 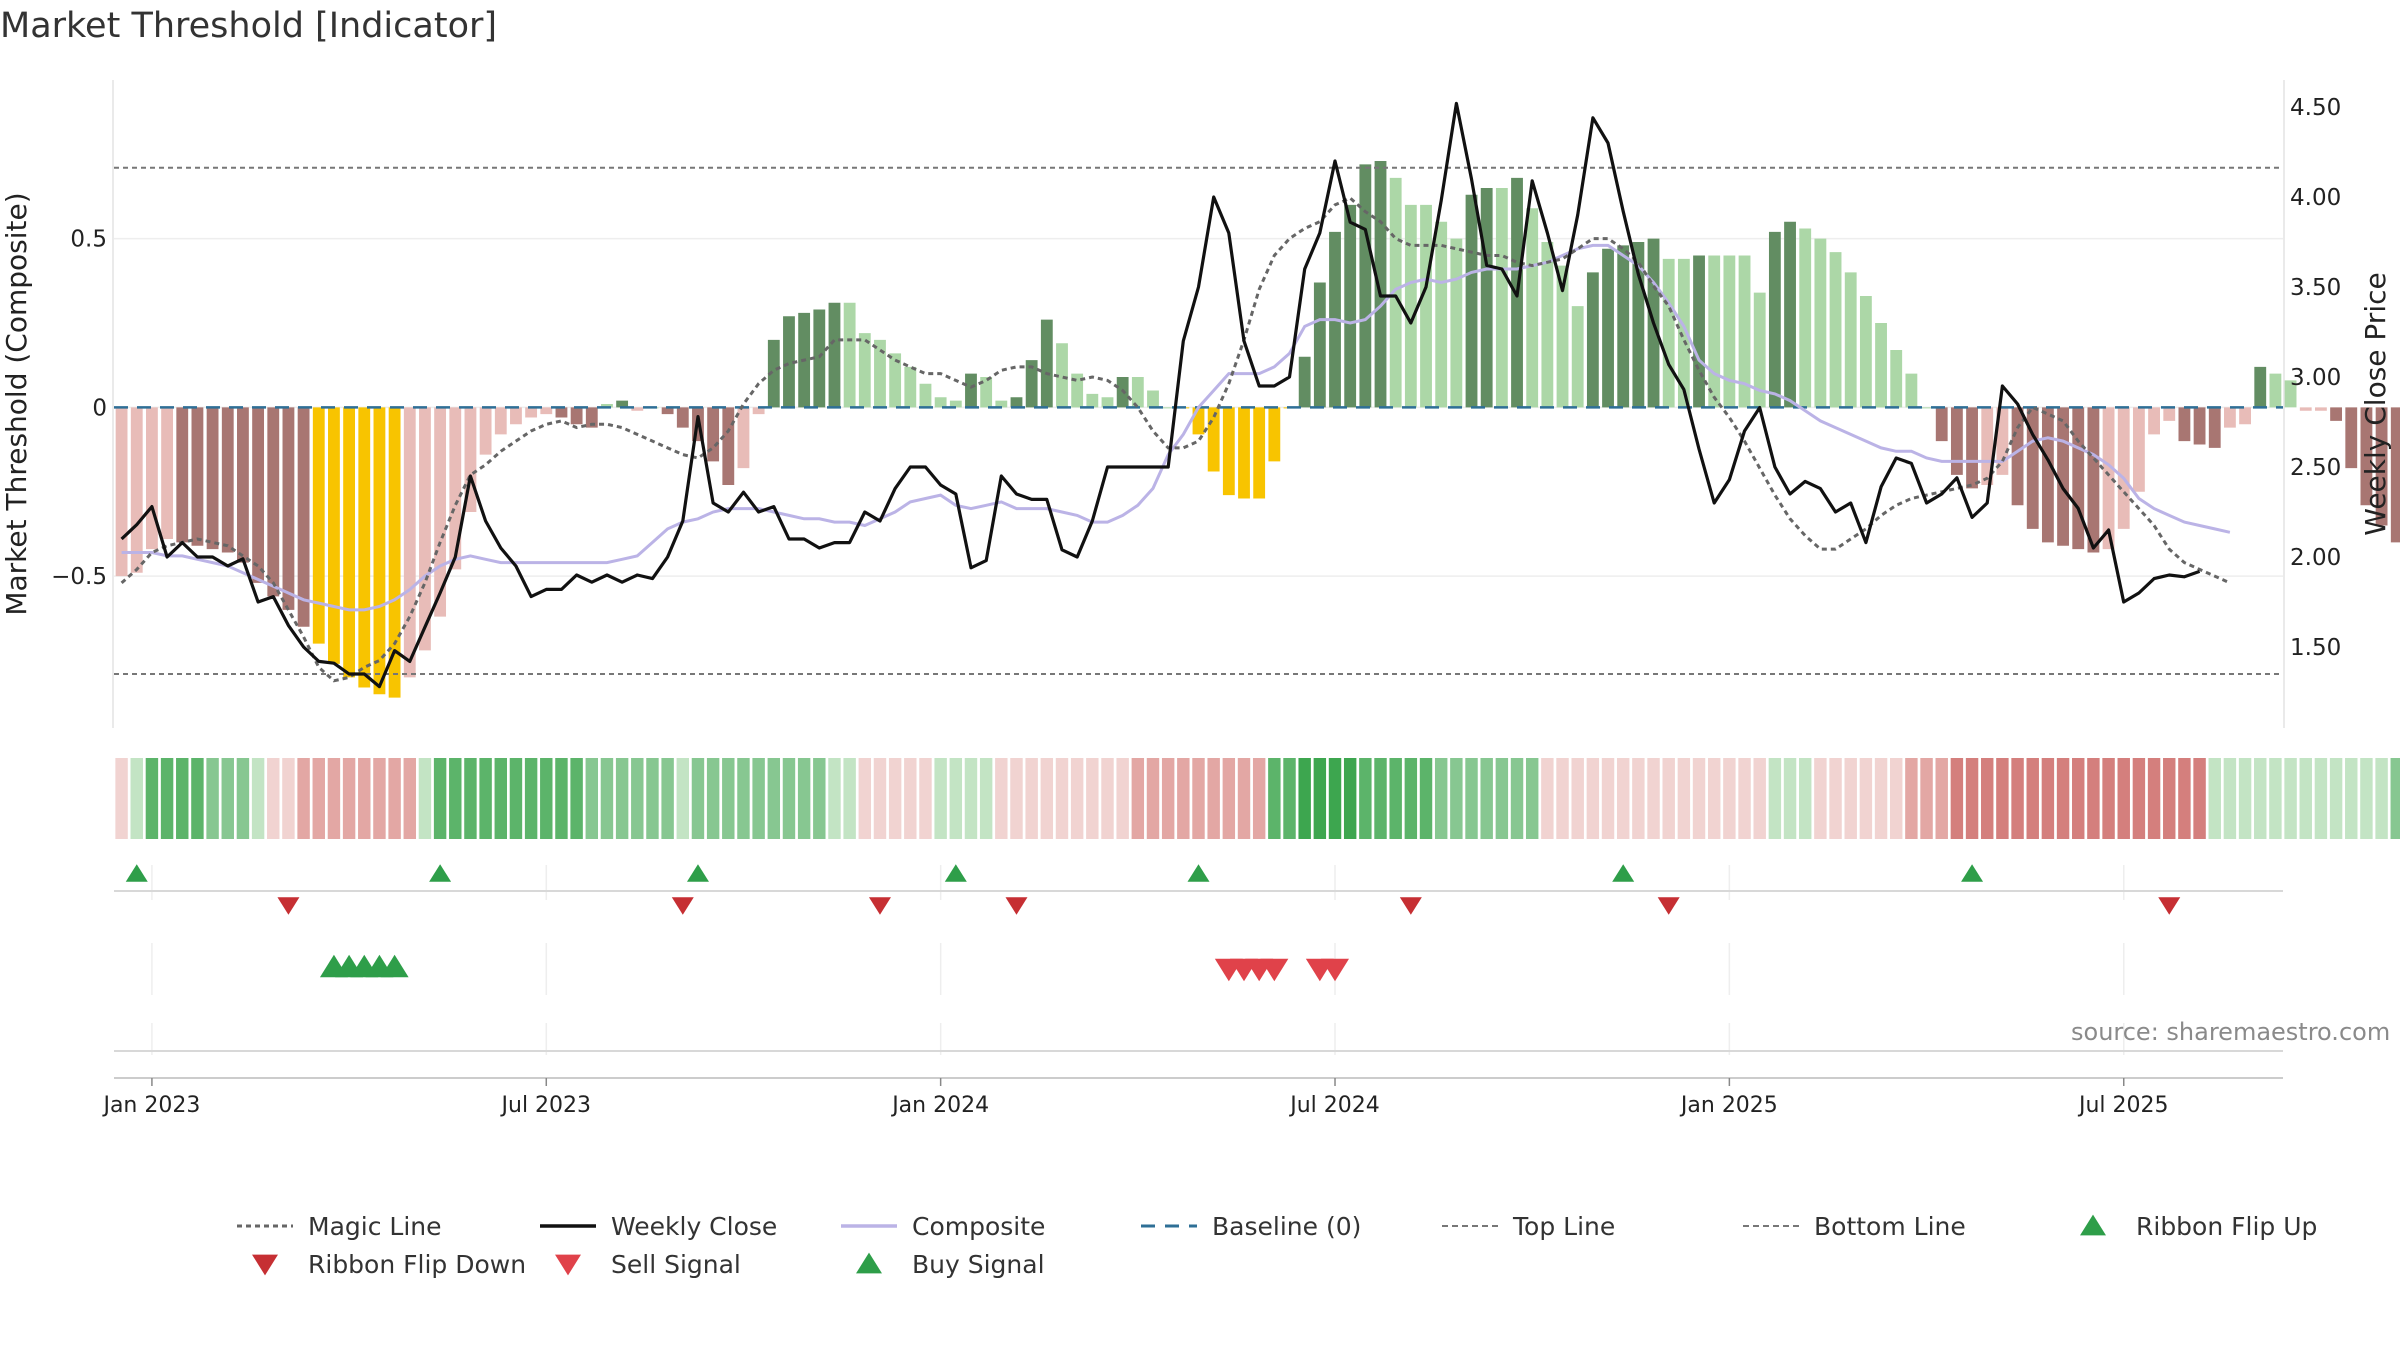 What do you see at coordinates (1890, 1226) in the screenshot?
I see `legend-label: Bottom Line` at bounding box center [1890, 1226].